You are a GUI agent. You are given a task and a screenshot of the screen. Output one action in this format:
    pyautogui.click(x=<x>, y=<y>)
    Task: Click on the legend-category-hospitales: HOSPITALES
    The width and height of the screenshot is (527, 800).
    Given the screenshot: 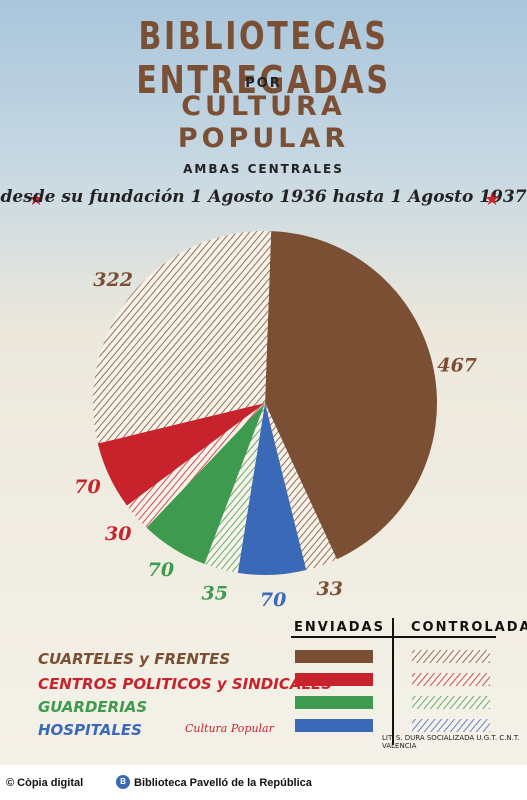 What is the action you would take?
    pyautogui.click(x=90, y=730)
    